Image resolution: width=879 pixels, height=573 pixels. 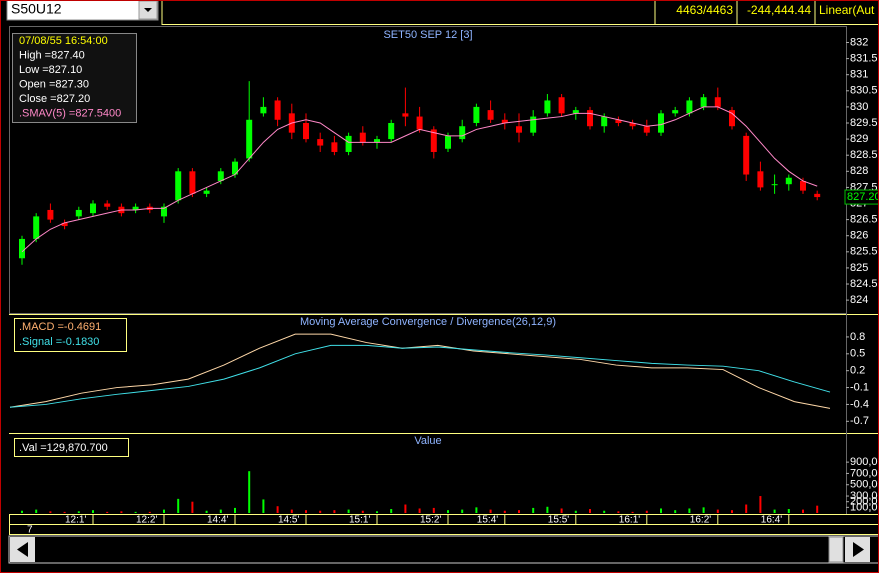 What do you see at coordinates (288, 520) in the screenshot?
I see `x-tick-label: 14:5'` at bounding box center [288, 520].